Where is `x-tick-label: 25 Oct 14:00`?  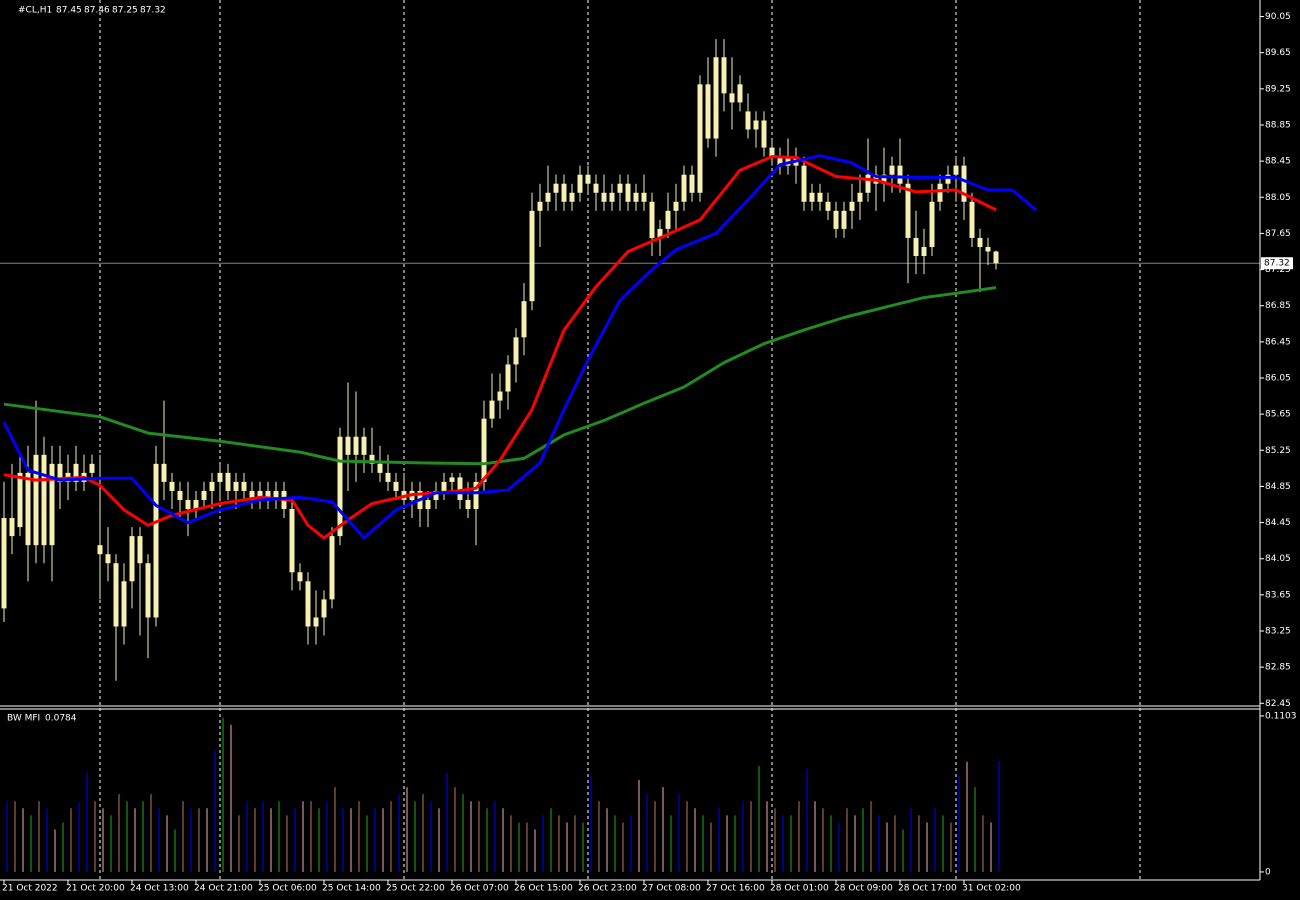
x-tick-label: 25 Oct 14:00 is located at coordinates (351, 889).